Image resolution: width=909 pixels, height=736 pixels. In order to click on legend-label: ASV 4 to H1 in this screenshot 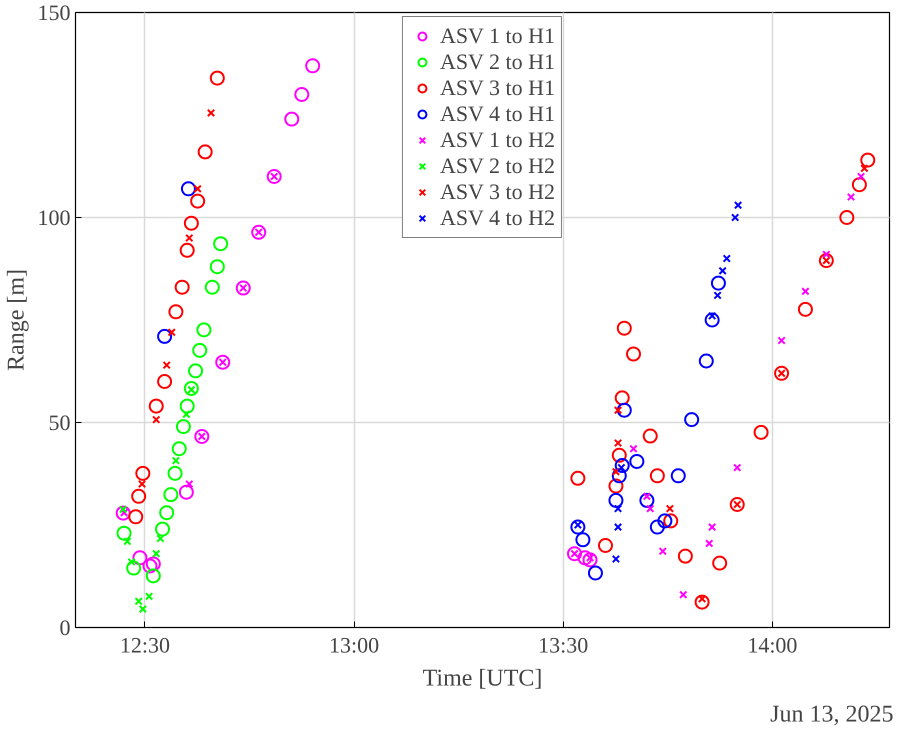, I will do `click(498, 114)`.